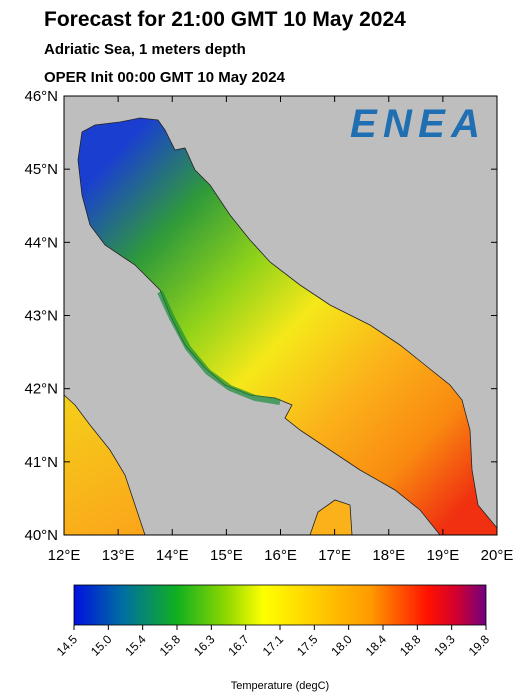 This screenshot has width=522, height=700. What do you see at coordinates (64, 555) in the screenshot?
I see `x-tick-label: 12°E` at bounding box center [64, 555].